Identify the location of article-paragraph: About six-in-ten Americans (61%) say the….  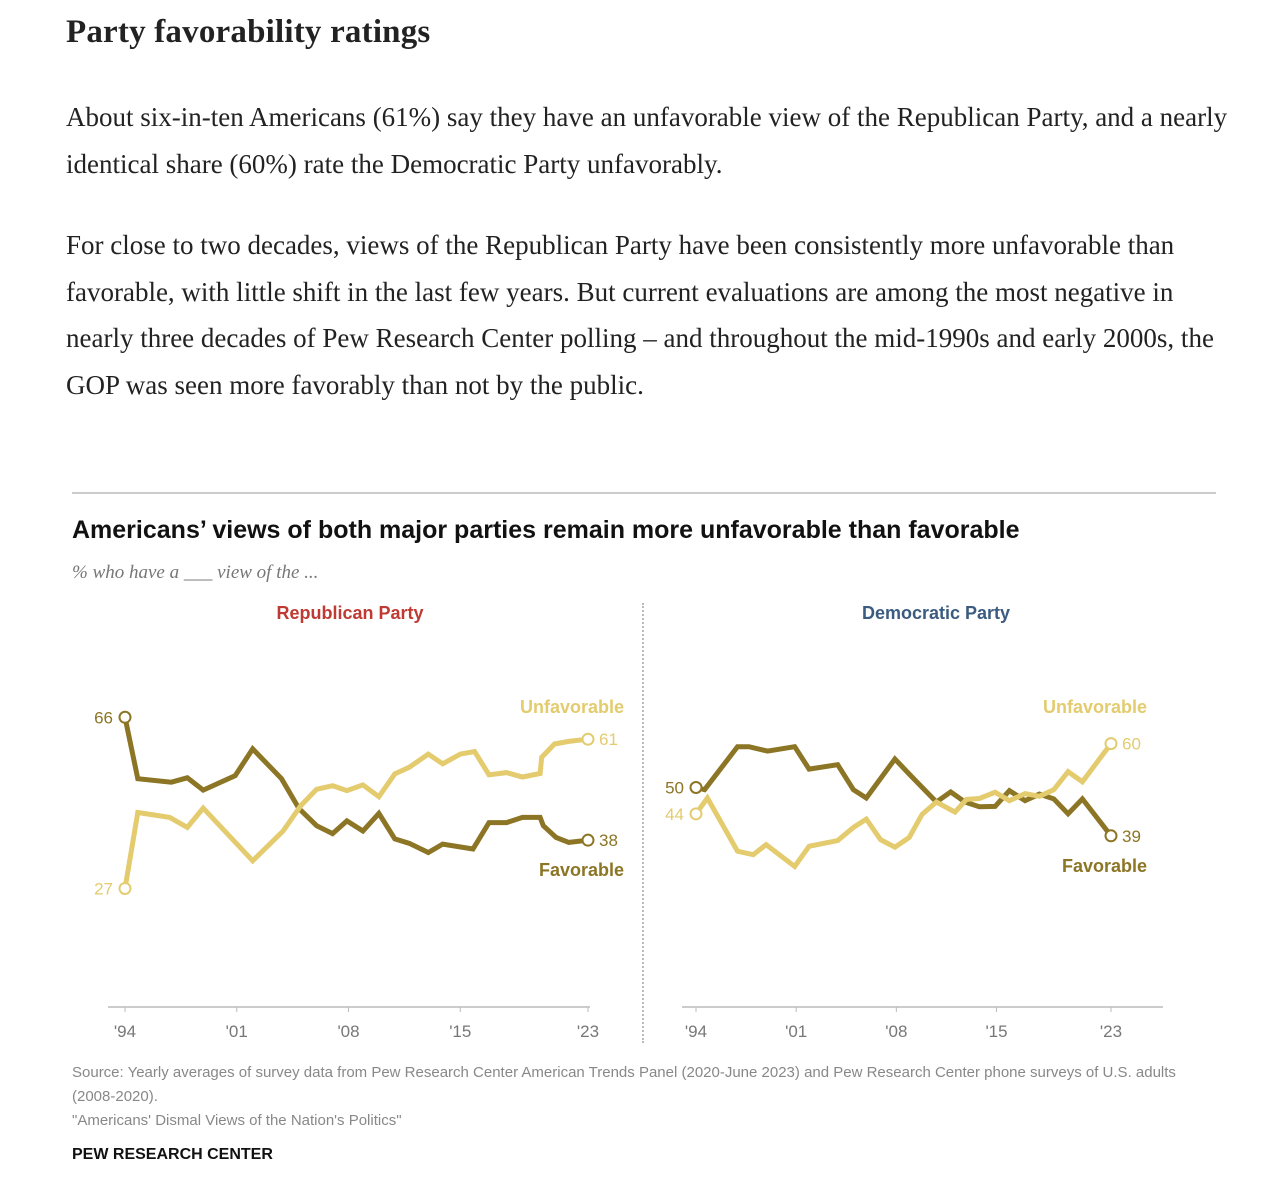
(647, 140).